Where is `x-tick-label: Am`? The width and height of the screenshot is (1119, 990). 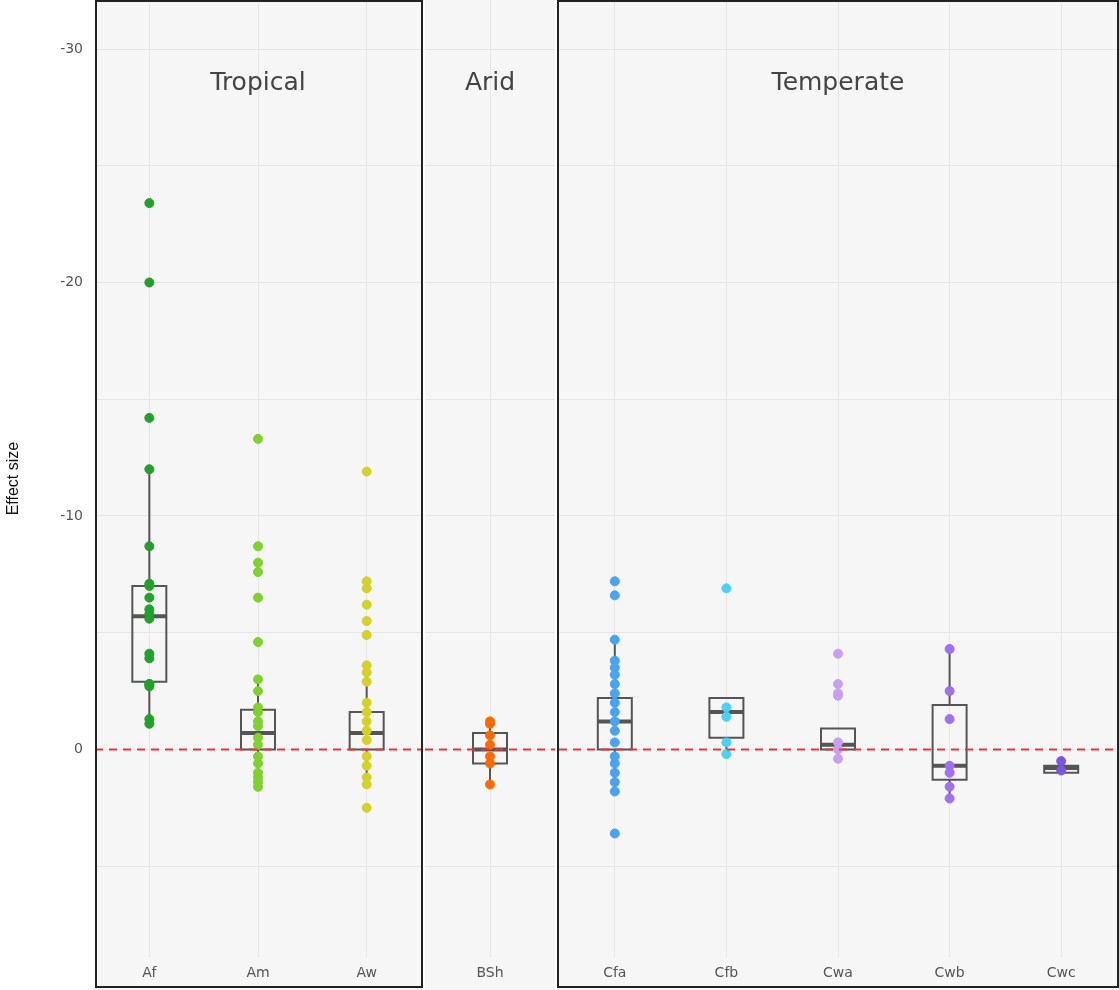 x-tick-label: Am is located at coordinates (258, 972).